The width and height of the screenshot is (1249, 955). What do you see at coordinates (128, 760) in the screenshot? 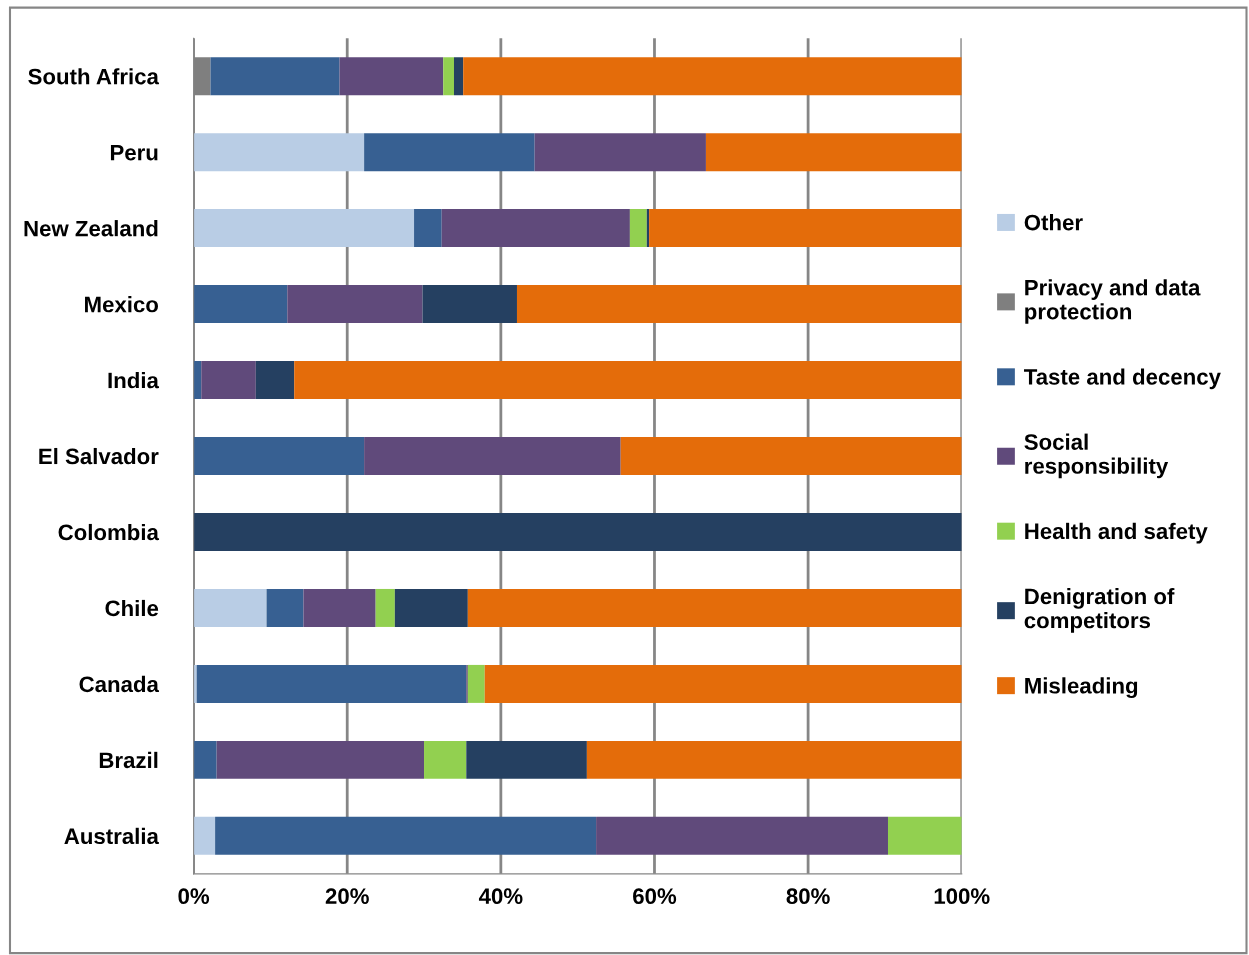
I see `y-tick-label: Brazil` at bounding box center [128, 760].